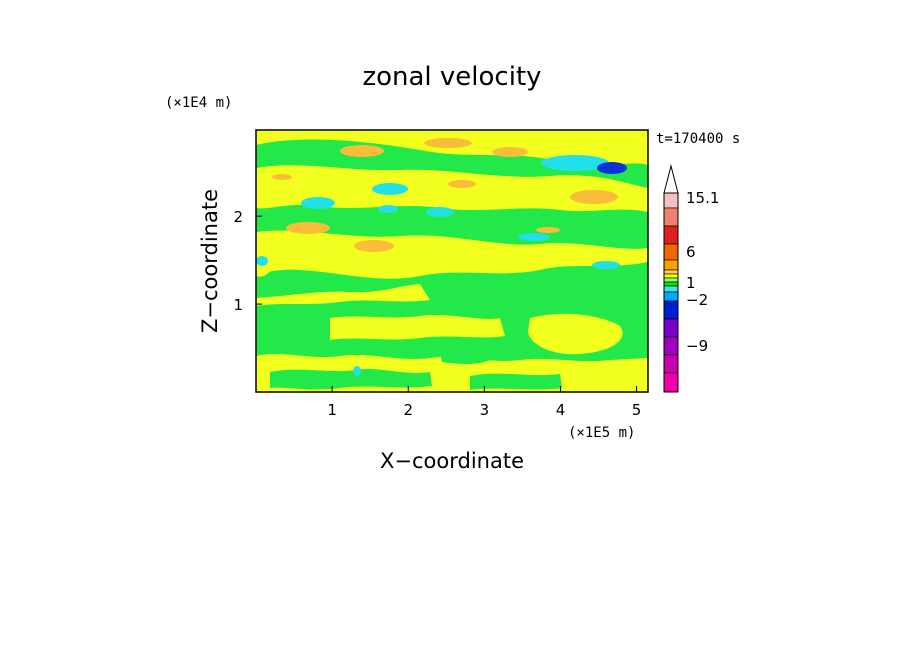  What do you see at coordinates (637, 410) in the screenshot?
I see `x-tick-label: 5` at bounding box center [637, 410].